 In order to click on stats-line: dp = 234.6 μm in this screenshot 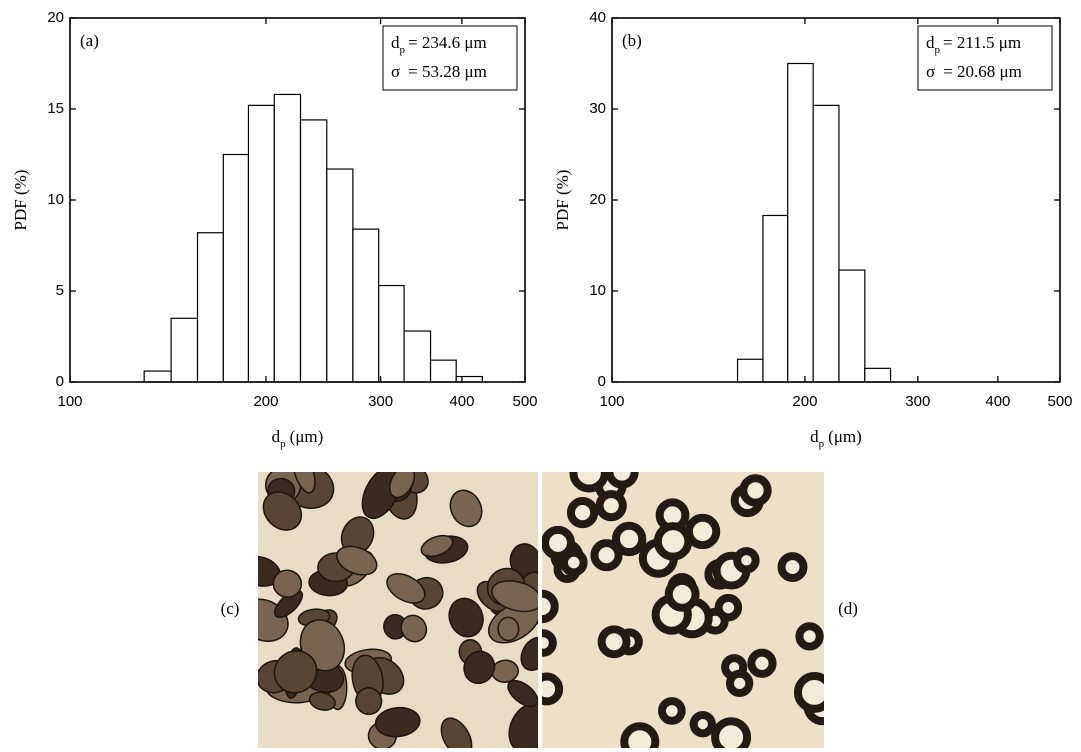, I will do `click(439, 44)`.